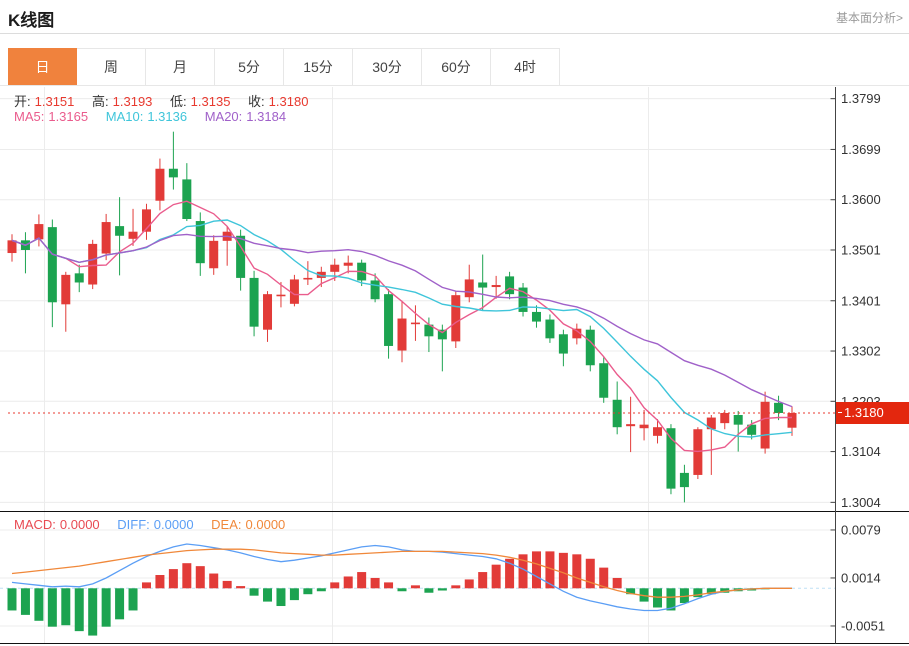  I want to click on axis-tick-label: 1.3104, so click(861, 451).